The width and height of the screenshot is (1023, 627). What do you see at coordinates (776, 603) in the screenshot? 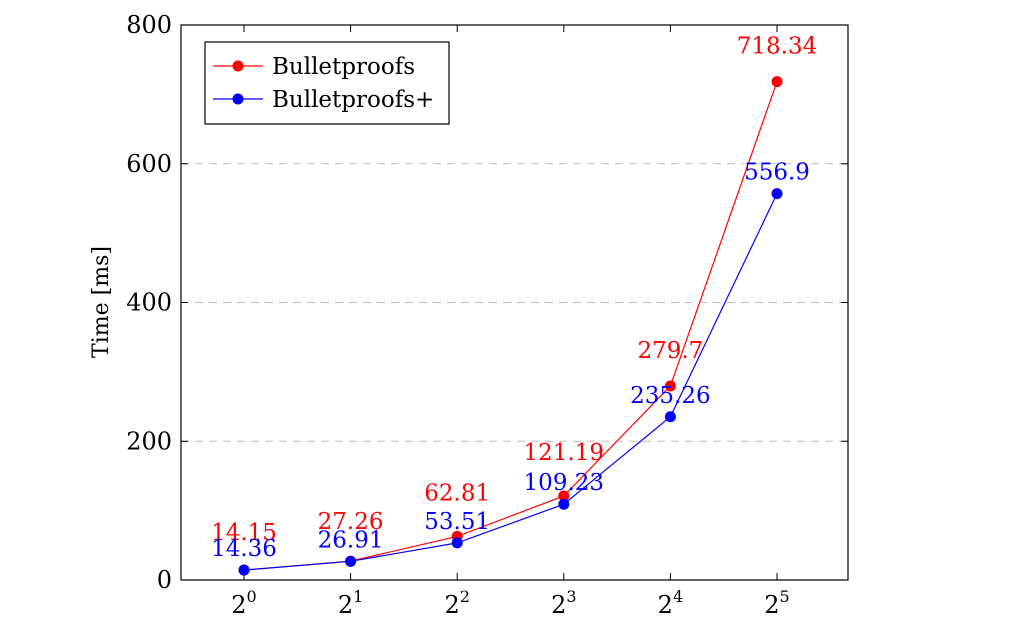
I see `x-tick-label: 25` at bounding box center [776, 603].